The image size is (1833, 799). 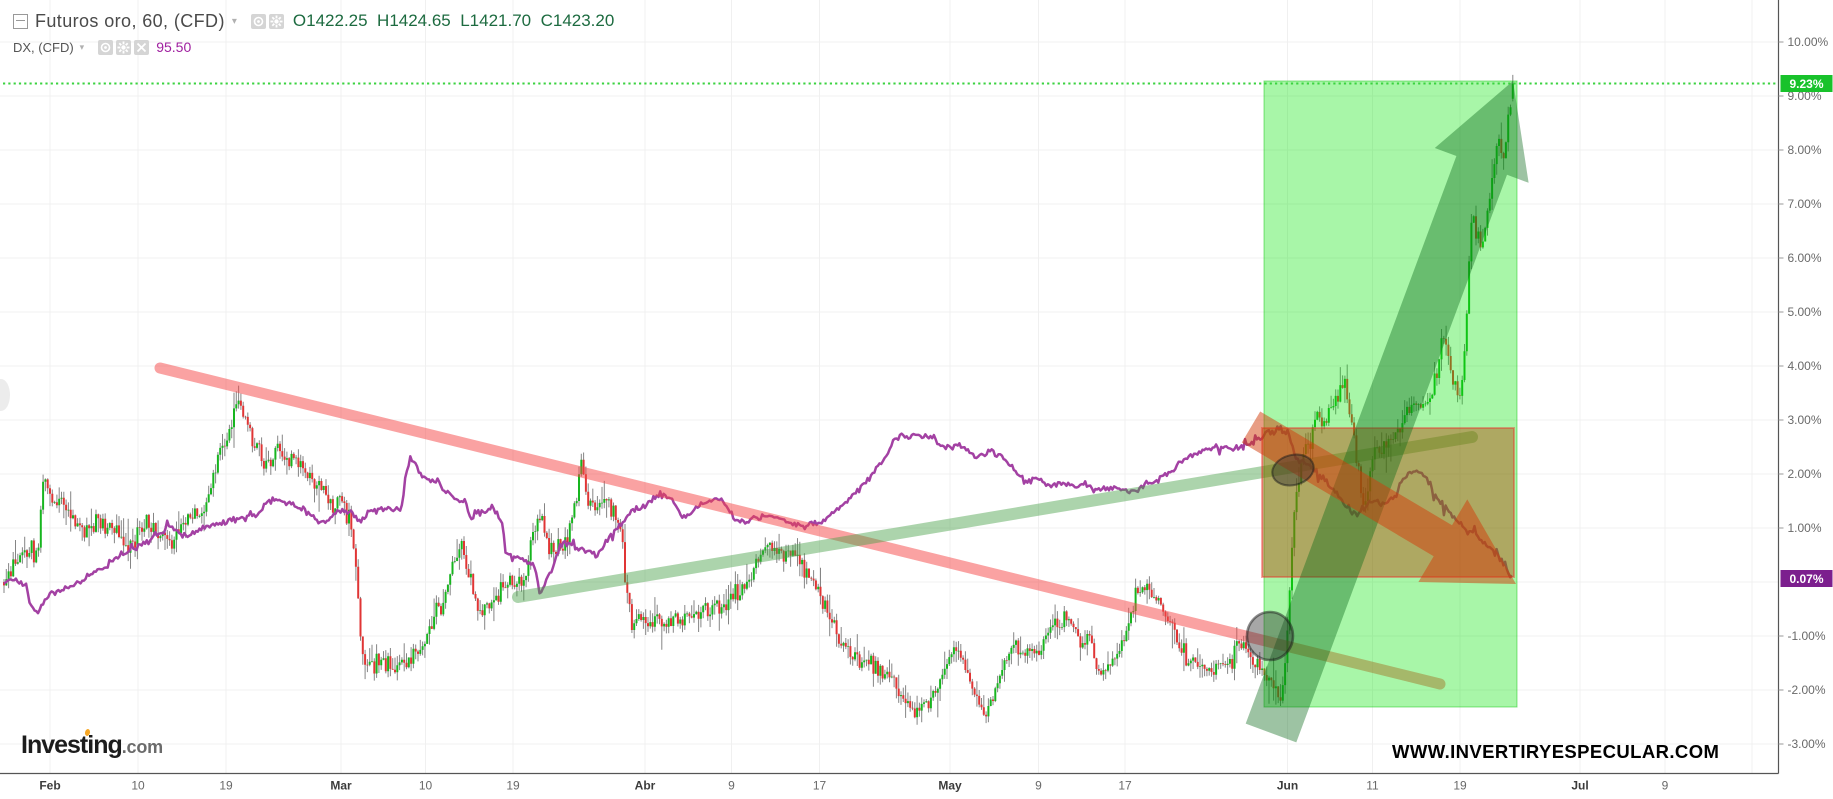 What do you see at coordinates (1807, 744) in the screenshot?
I see `svg-text: -3.00%` at bounding box center [1807, 744].